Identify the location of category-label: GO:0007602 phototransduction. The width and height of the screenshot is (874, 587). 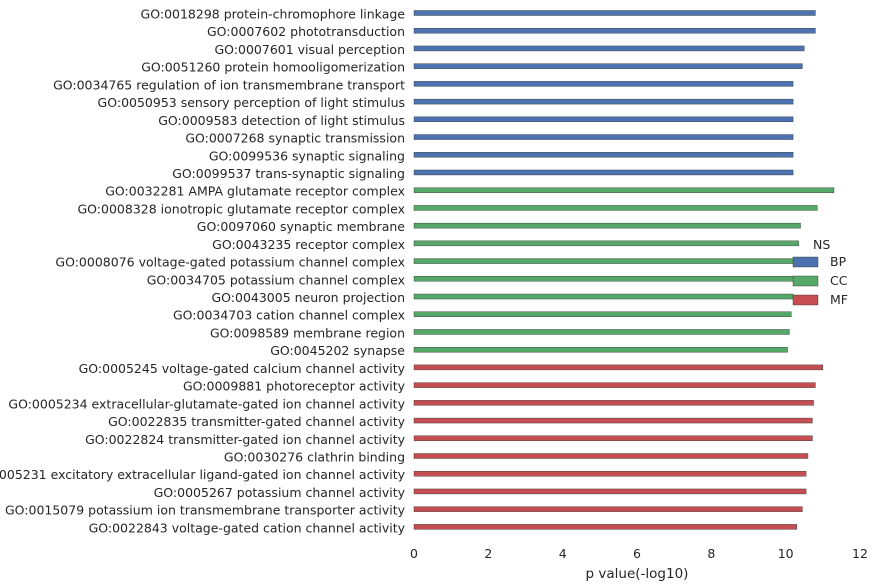
(306, 31).